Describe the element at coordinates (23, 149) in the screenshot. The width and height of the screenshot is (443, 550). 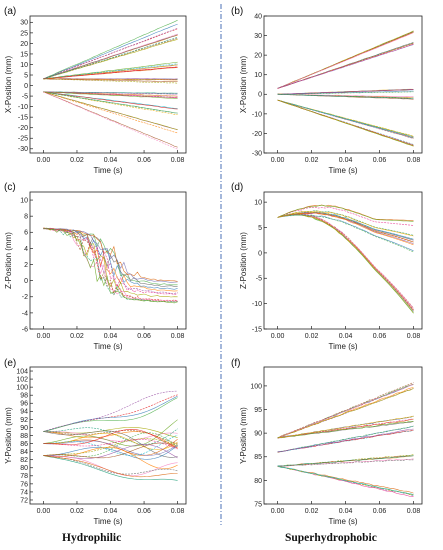
I see `y-tick-label: -30` at that location.